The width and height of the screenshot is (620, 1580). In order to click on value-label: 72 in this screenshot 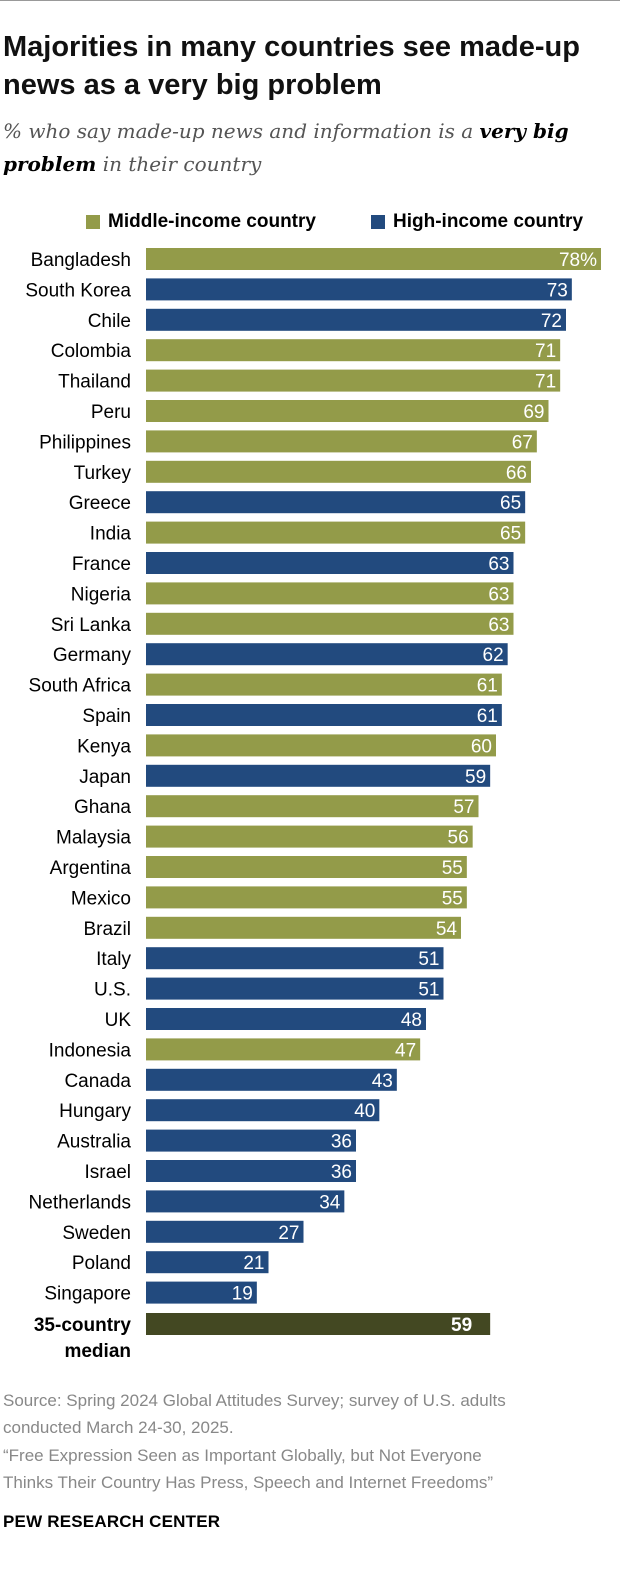, I will do `click(551, 321)`.